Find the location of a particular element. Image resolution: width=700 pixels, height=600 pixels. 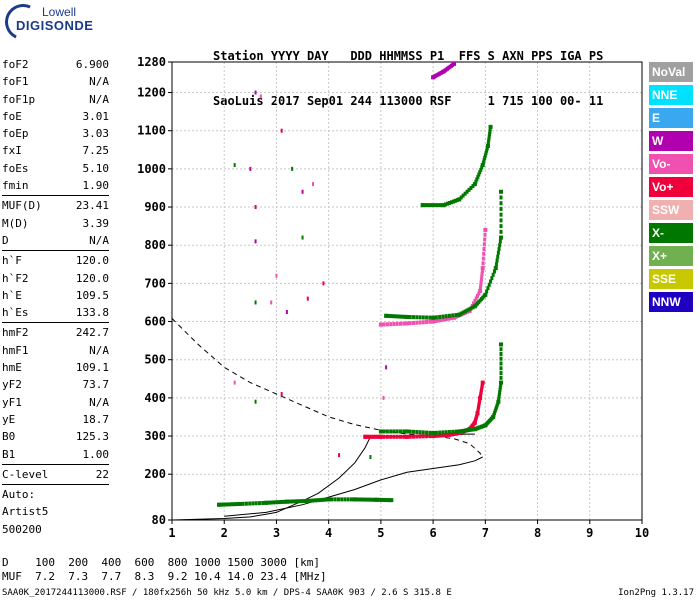

param-label: B0 is located at coordinates (9, 437).